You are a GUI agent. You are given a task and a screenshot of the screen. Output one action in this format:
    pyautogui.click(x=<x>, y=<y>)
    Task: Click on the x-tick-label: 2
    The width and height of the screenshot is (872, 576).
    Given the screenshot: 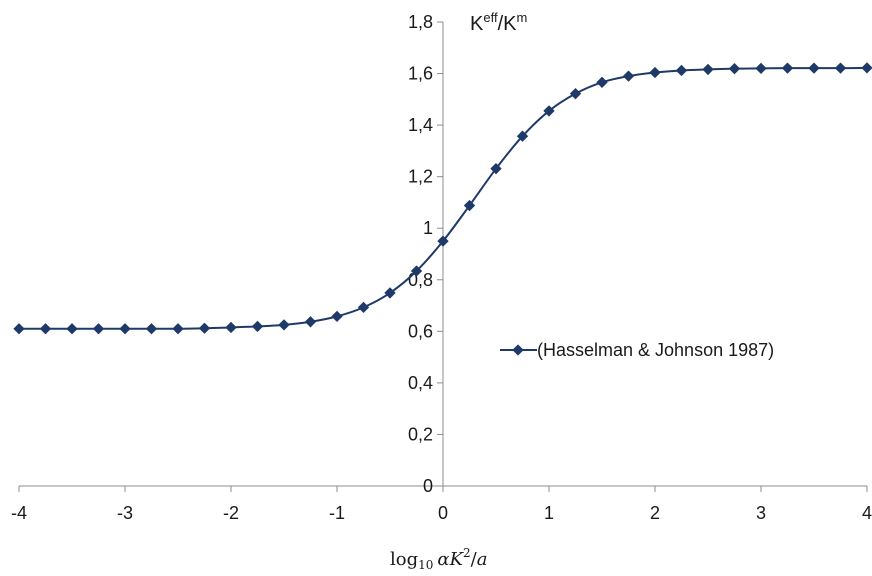 What is the action you would take?
    pyautogui.click(x=655, y=513)
    